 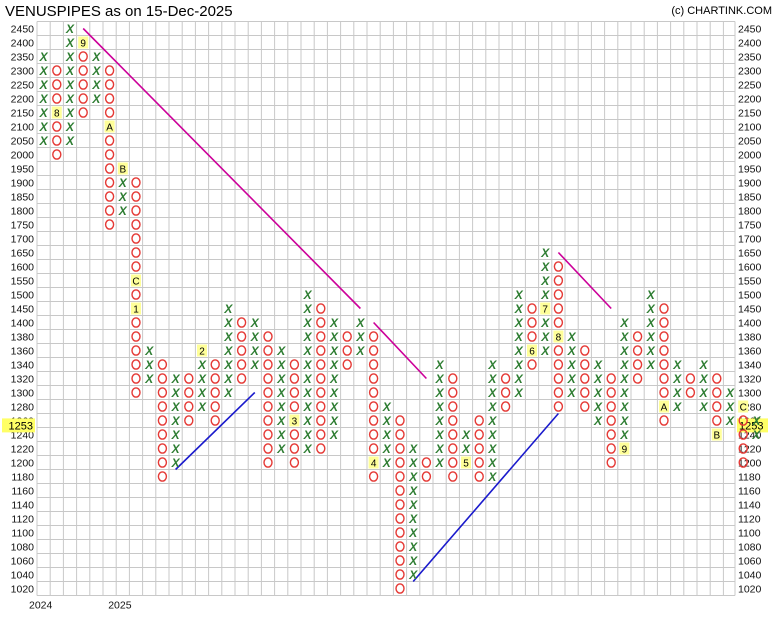 I want to click on y-tick-label-left: 1750, so click(x=23, y=226).